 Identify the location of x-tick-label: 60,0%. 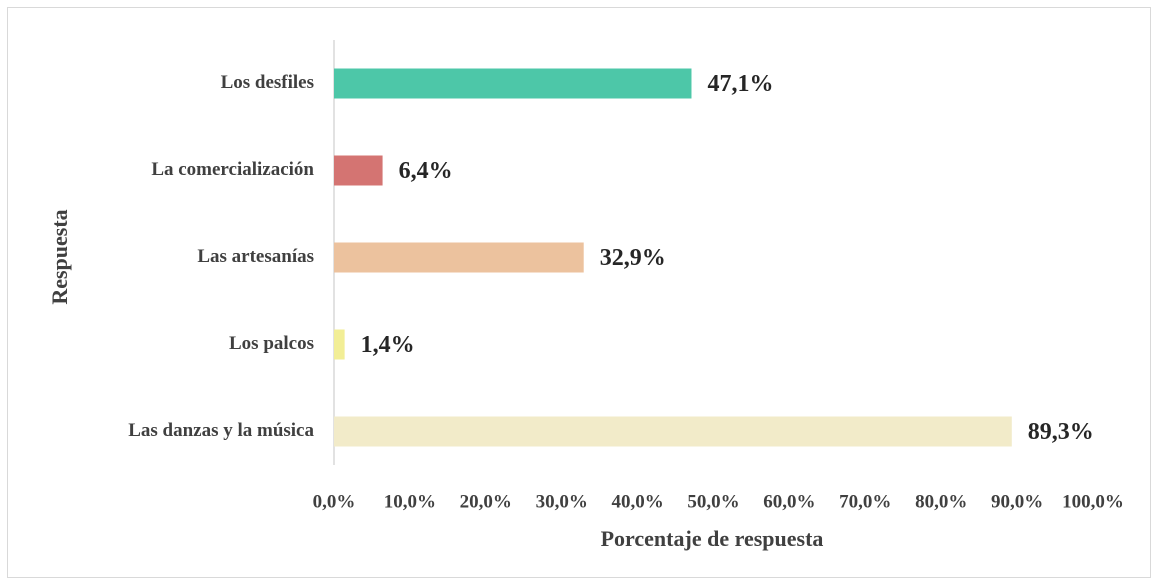
(789, 501).